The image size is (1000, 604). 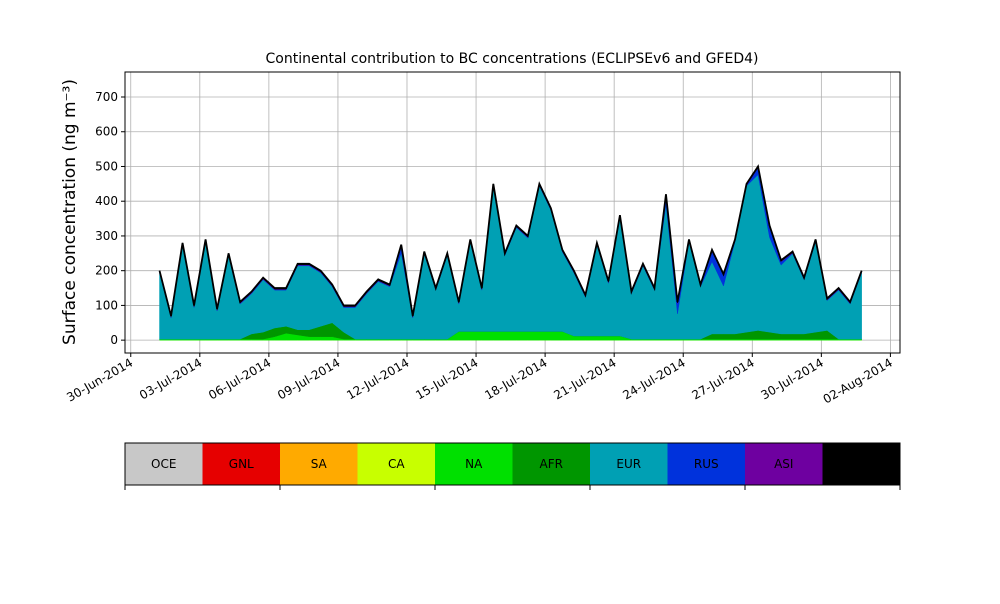 What do you see at coordinates (106, 97) in the screenshot?
I see `y-tick-label: 700` at bounding box center [106, 97].